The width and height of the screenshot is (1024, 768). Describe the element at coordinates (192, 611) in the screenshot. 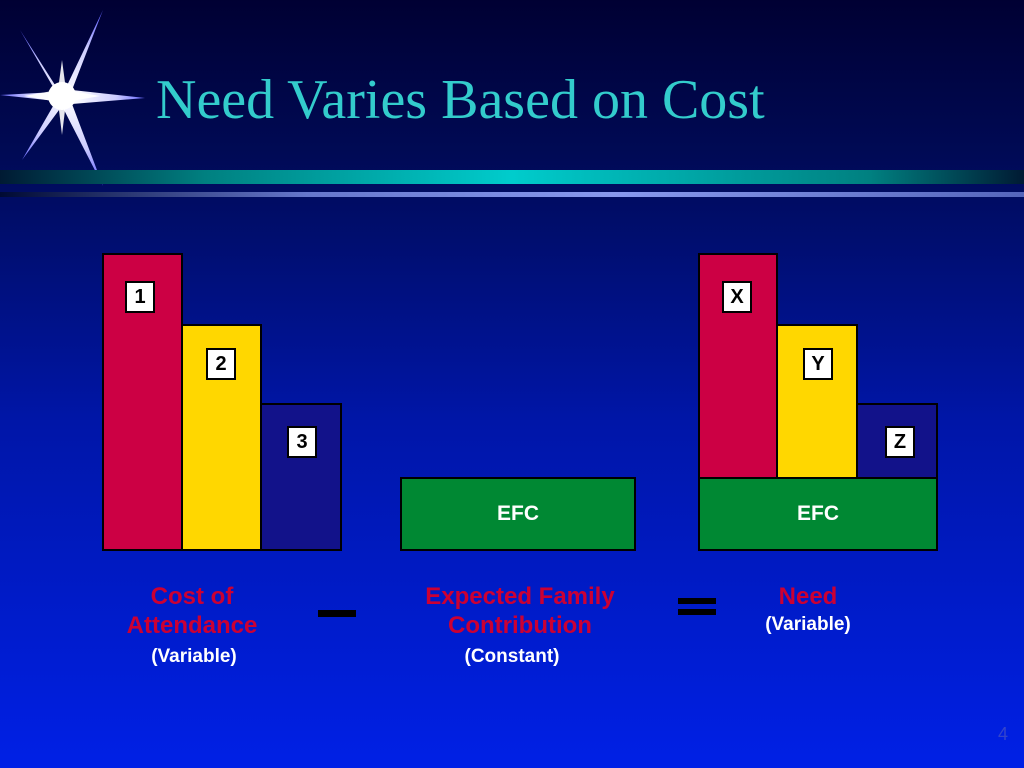

I see `cost-caption: Cost of Attendance` at that location.